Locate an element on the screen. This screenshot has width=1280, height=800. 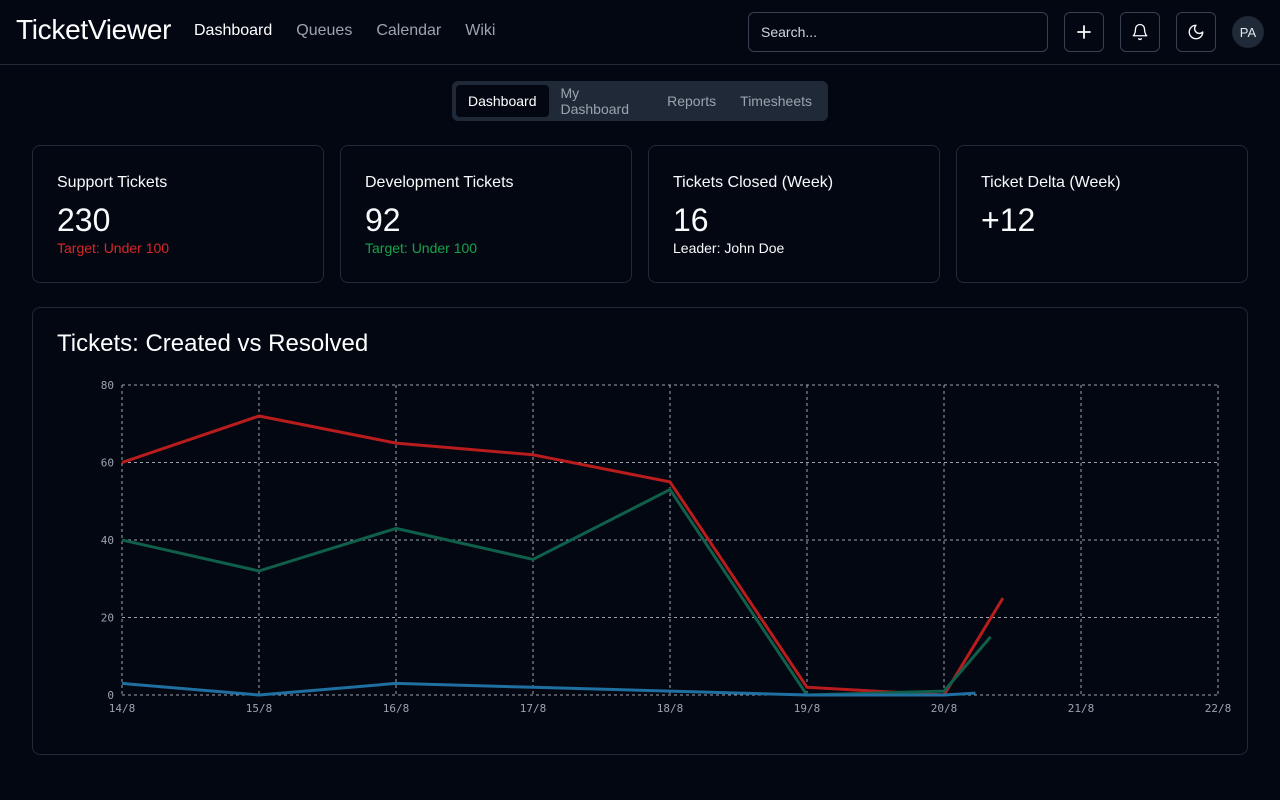
bell-icon is located at coordinates (1140, 32).